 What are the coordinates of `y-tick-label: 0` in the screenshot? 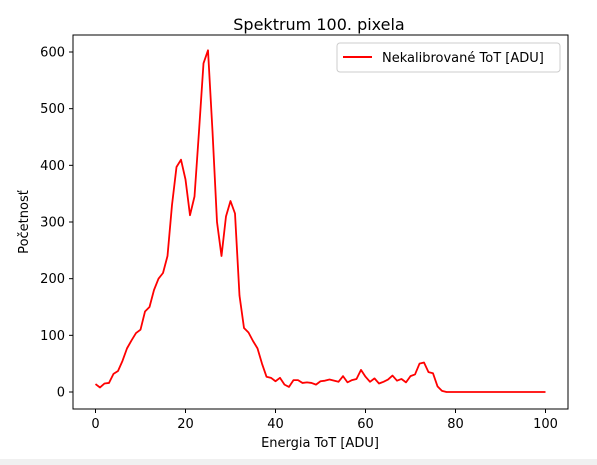 It's located at (61, 393).